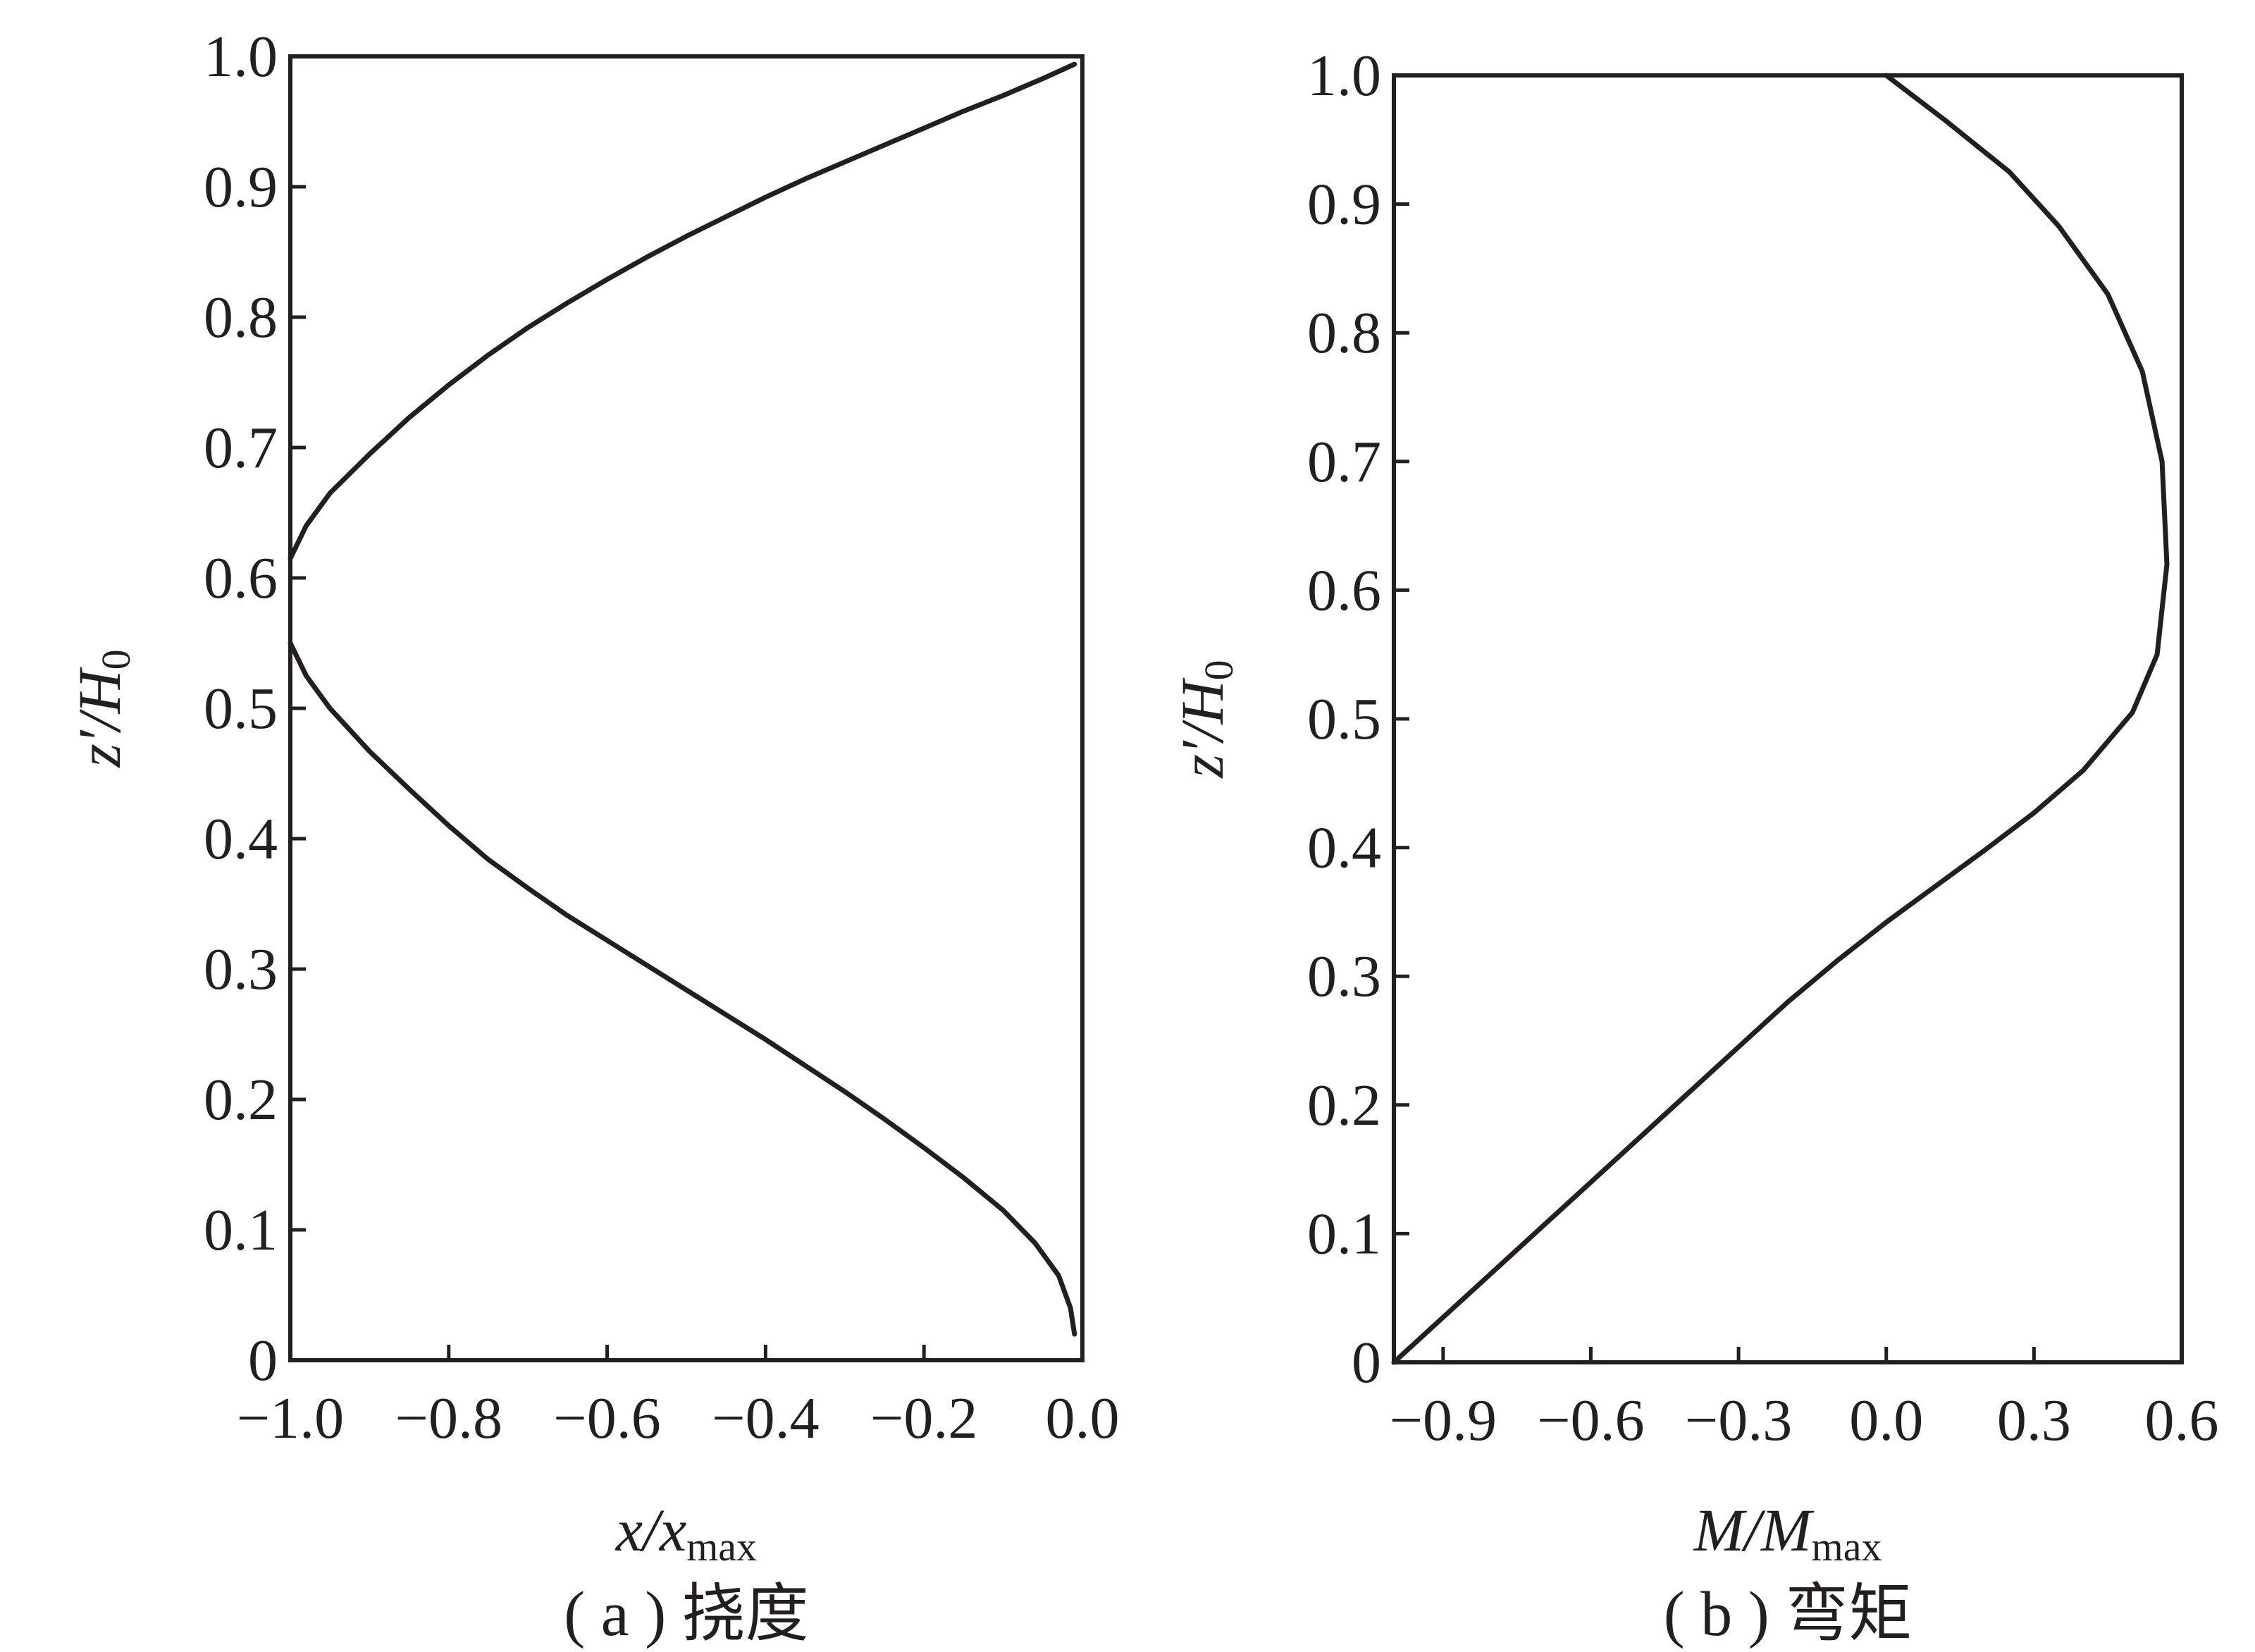  What do you see at coordinates (290, 1418) in the screenshot?
I see `x-tick-label: −1.0` at bounding box center [290, 1418].